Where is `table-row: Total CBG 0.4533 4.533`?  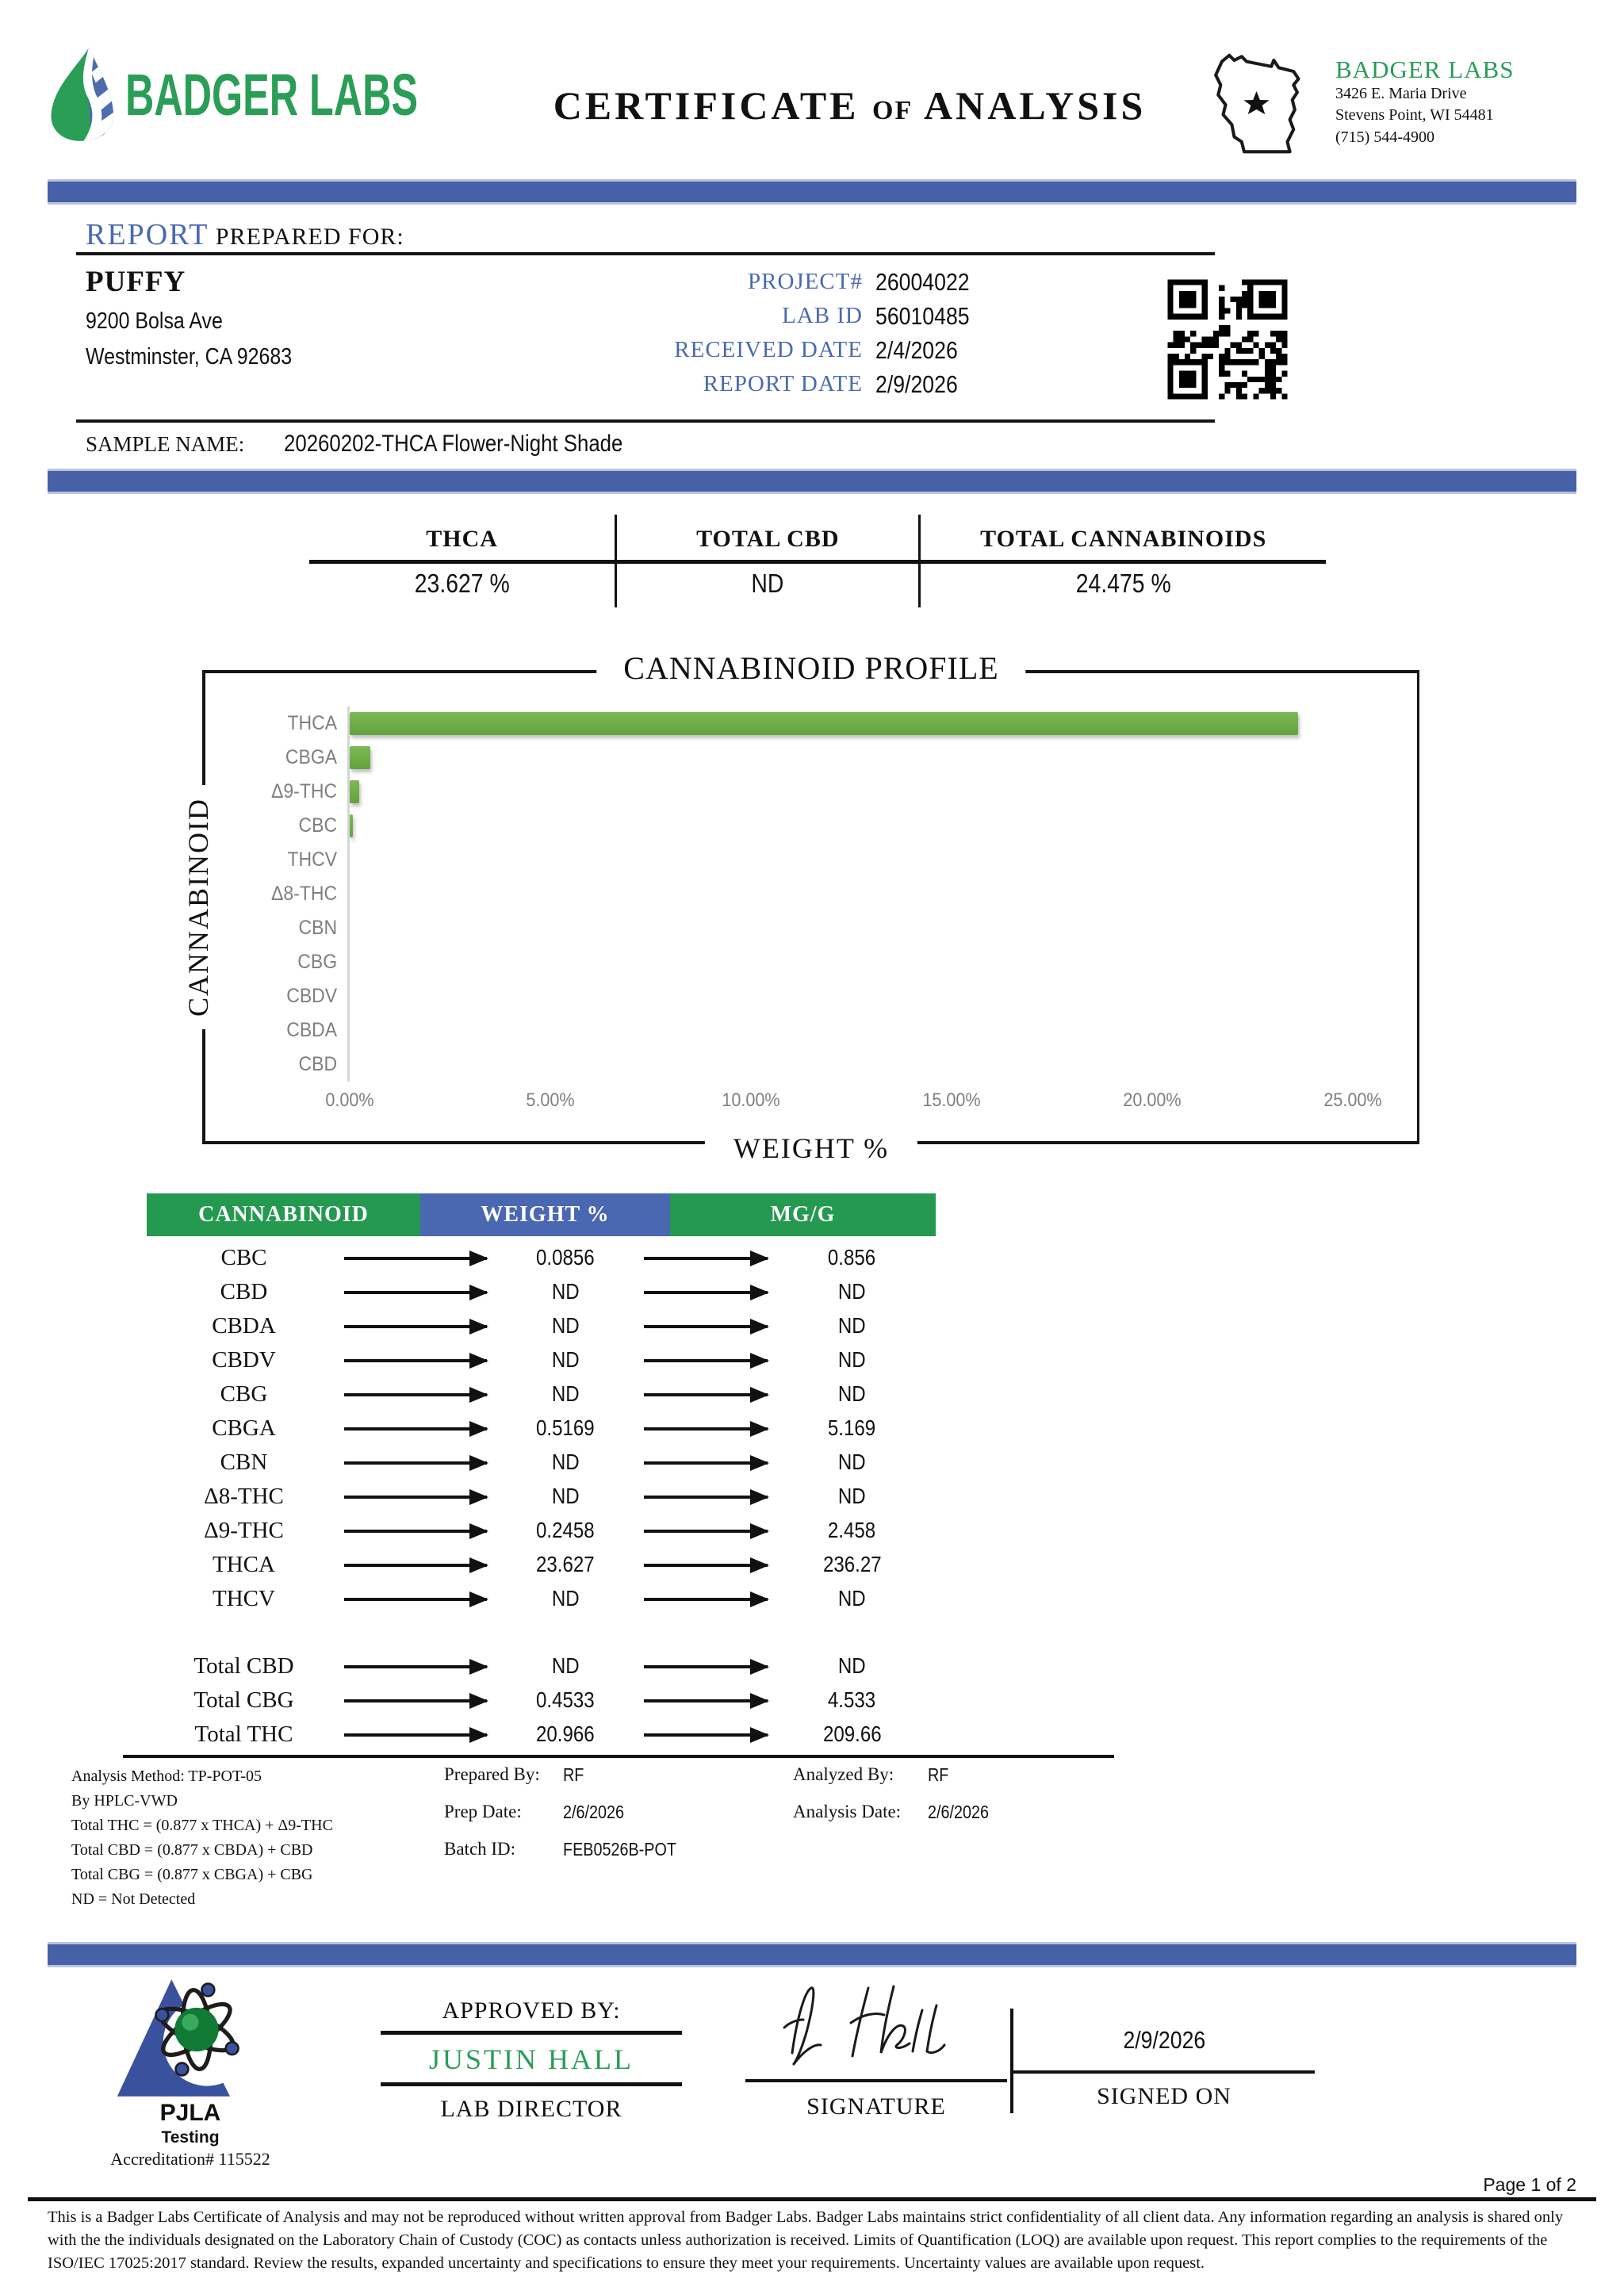 table-row: Total CBG 0.4533 4.533 is located at coordinates (541, 1700).